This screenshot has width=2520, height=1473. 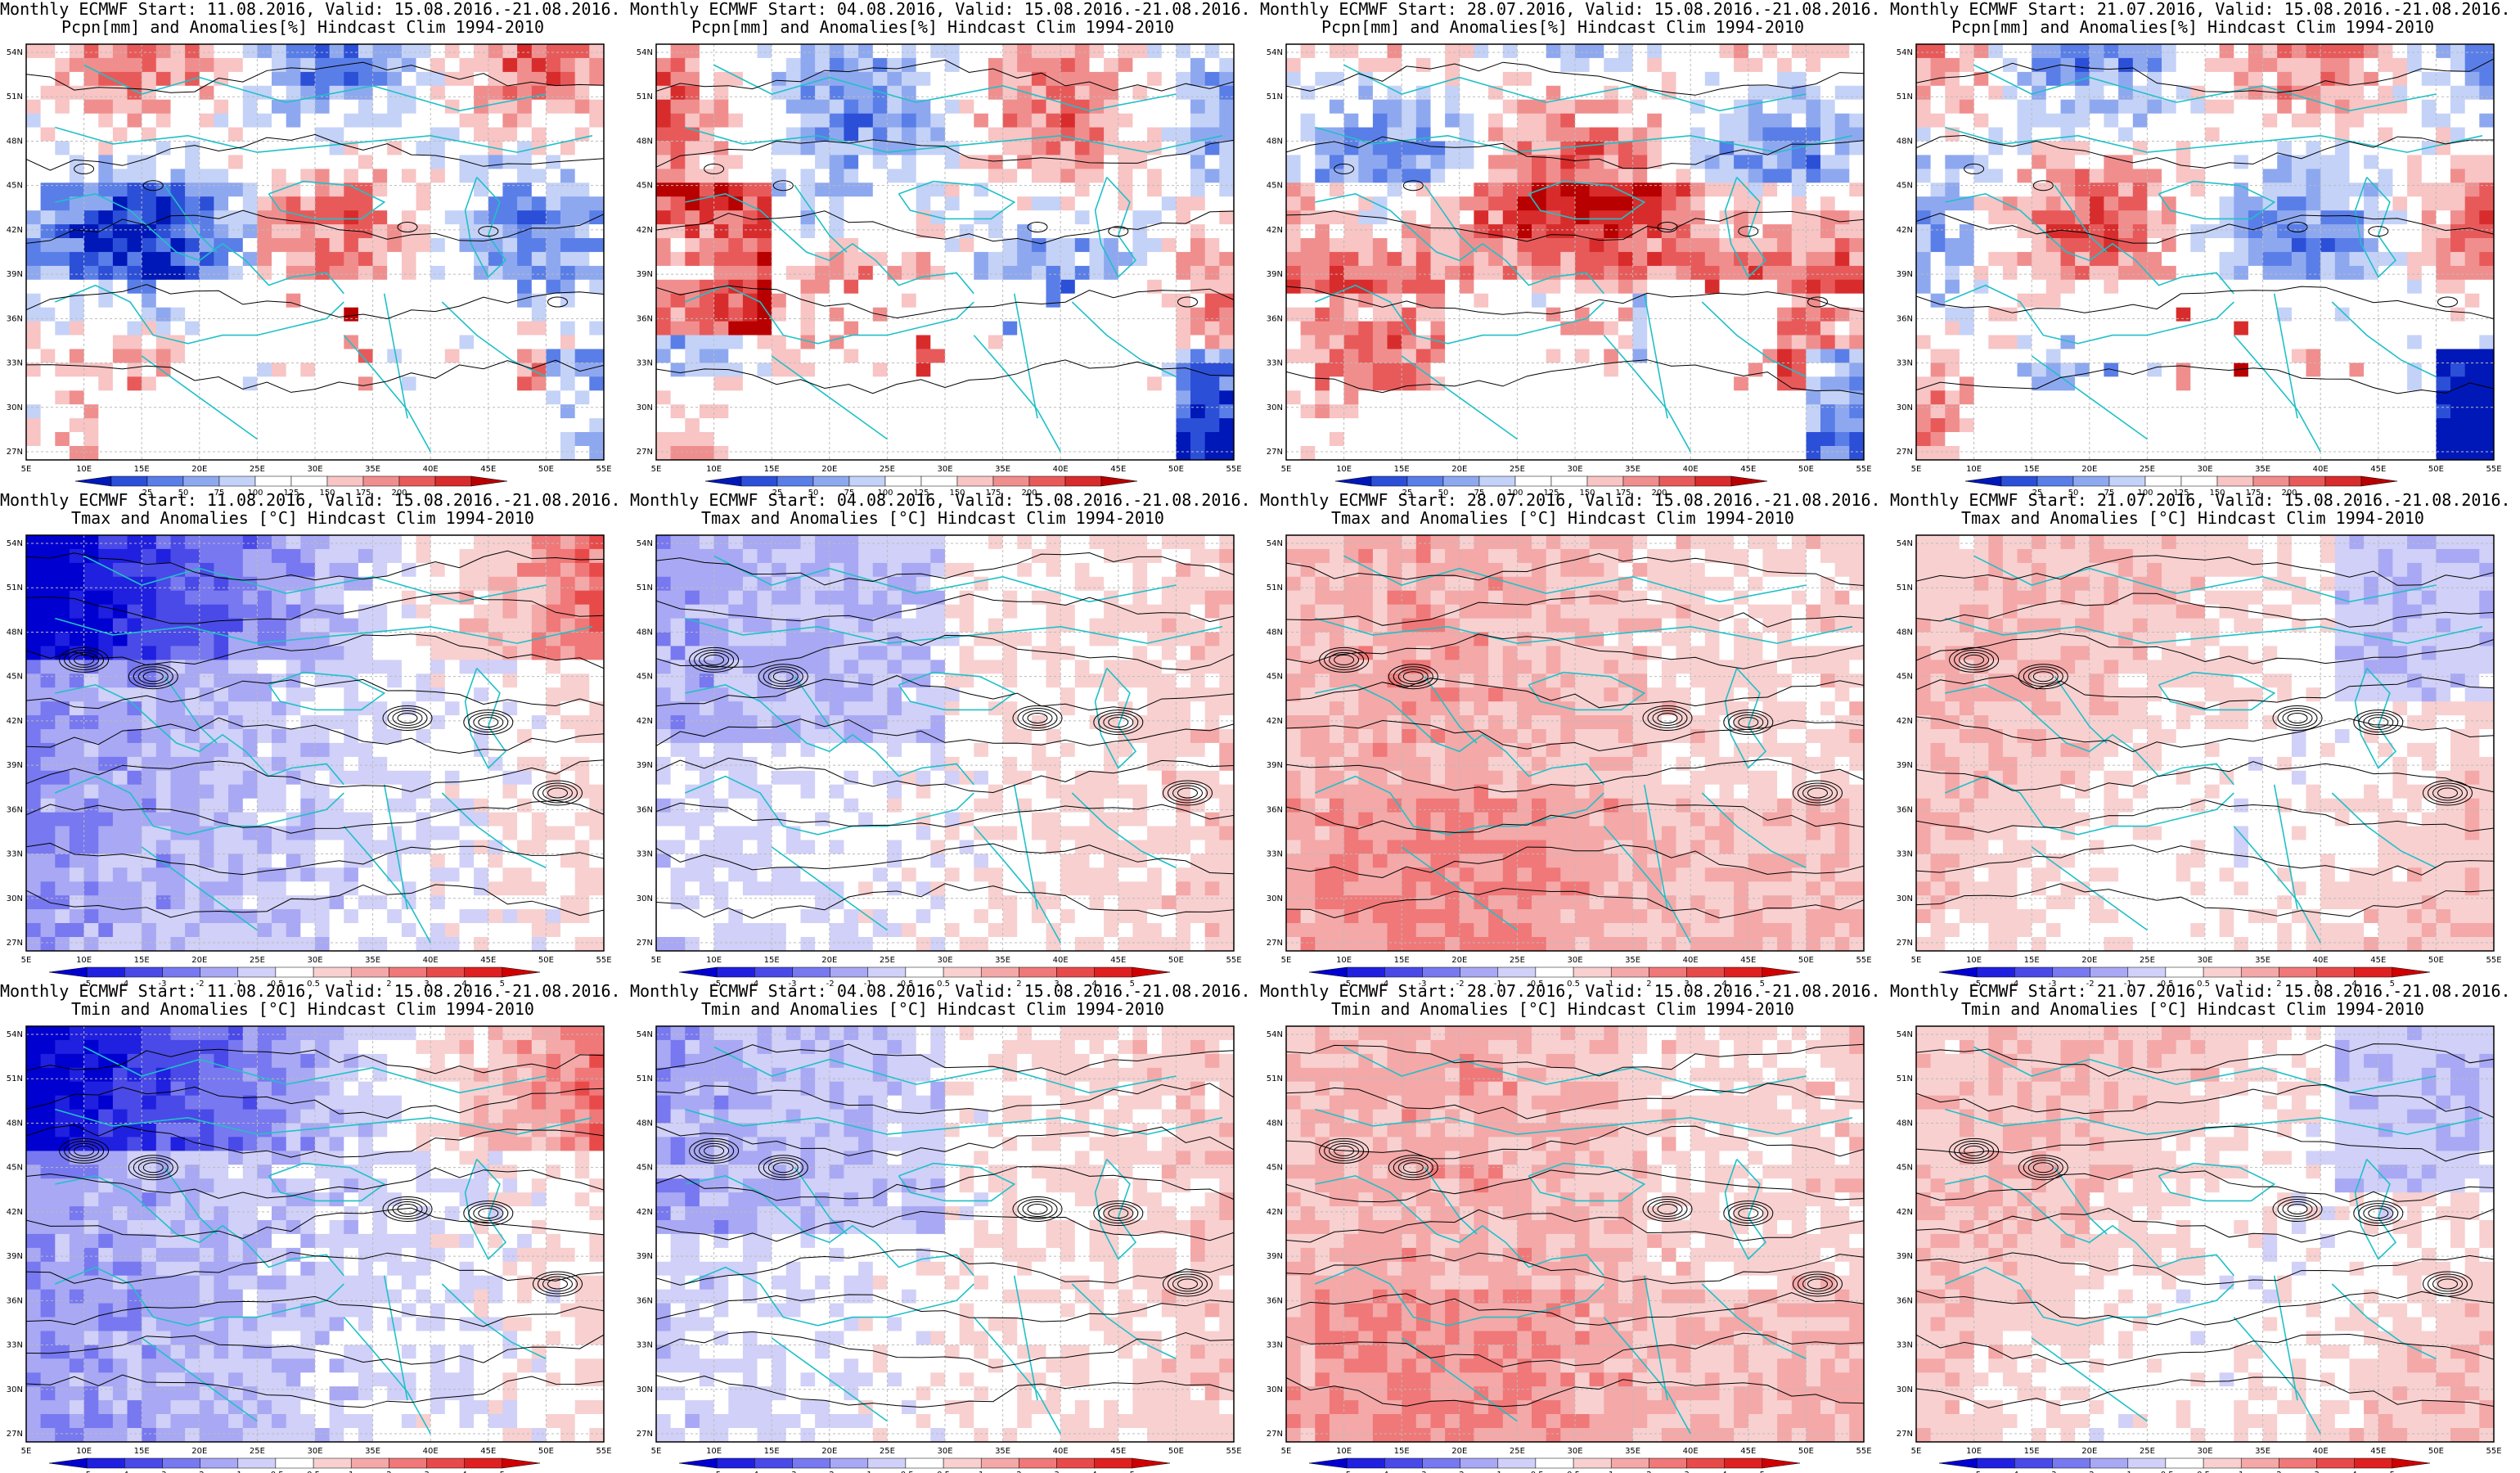 I want to click on colorbar-label: 25, so click(x=2038, y=494).